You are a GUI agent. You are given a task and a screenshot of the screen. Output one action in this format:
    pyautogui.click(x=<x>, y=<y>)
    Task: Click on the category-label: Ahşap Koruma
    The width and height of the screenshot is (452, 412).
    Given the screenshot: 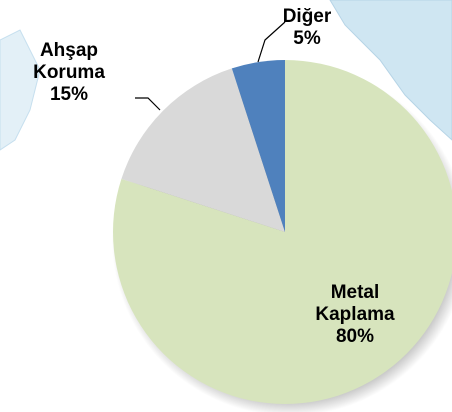 What is the action you would take?
    pyautogui.click(x=69, y=61)
    